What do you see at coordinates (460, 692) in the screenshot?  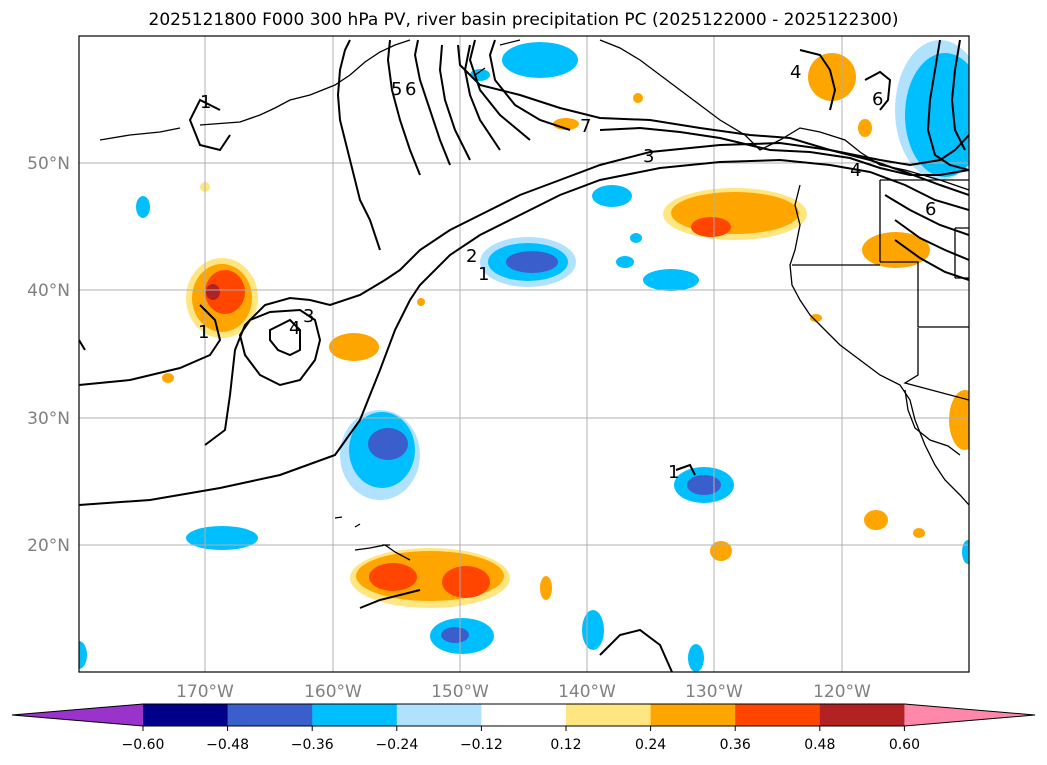 I see `lon-label-150w: 150°W` at bounding box center [460, 692].